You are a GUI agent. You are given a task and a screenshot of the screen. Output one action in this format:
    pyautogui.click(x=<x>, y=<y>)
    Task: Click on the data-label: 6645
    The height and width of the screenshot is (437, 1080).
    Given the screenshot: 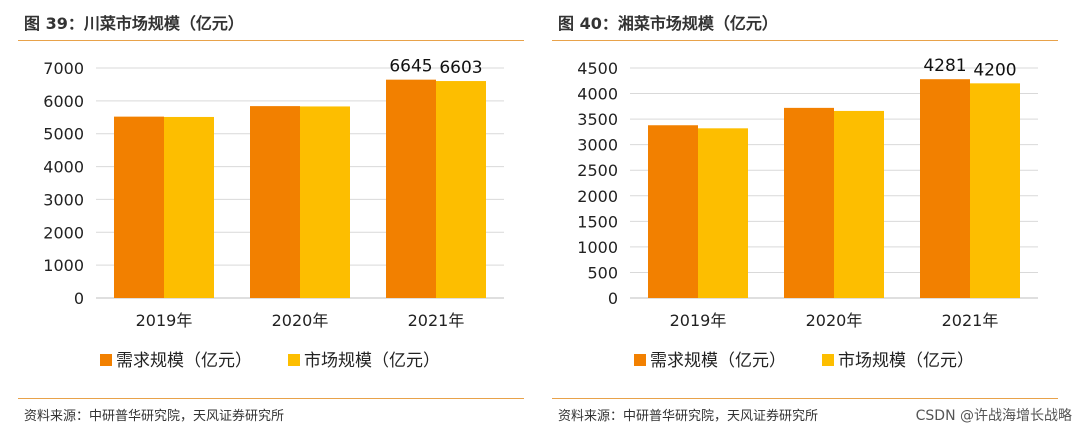 What is the action you would take?
    pyautogui.click(x=410, y=67)
    